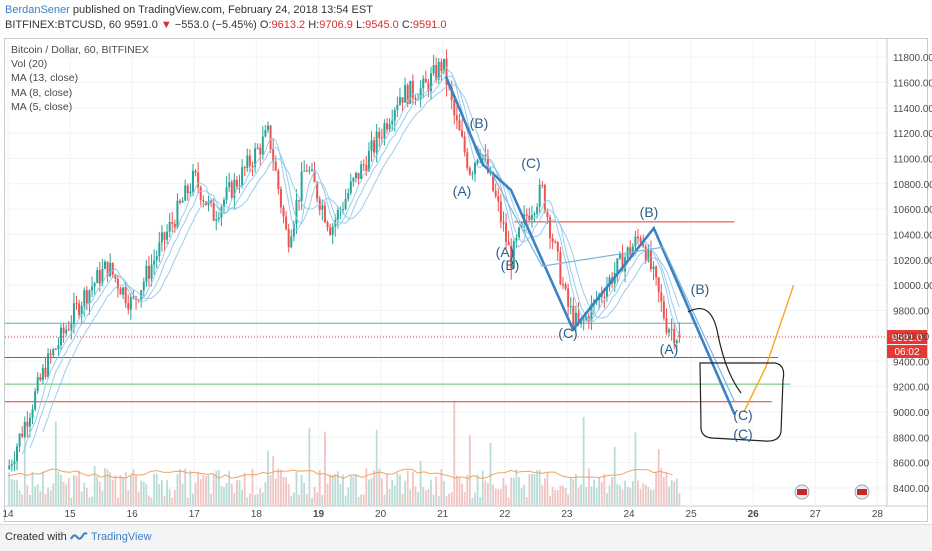 Image resolution: width=932 pixels, height=551 pixels. What do you see at coordinates (29, 64) in the screenshot?
I see `legend-vol: Vol (20)` at bounding box center [29, 64].